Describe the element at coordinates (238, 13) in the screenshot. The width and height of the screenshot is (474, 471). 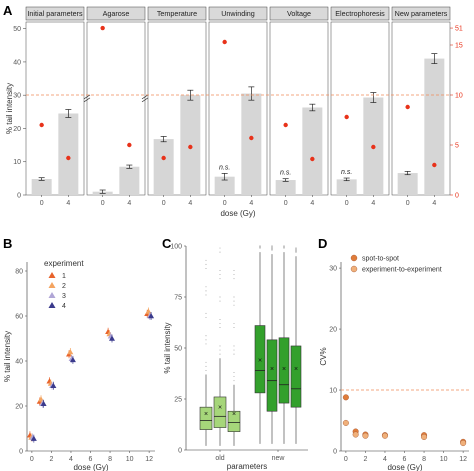
I see `facet-title: Unwinding` at that location.